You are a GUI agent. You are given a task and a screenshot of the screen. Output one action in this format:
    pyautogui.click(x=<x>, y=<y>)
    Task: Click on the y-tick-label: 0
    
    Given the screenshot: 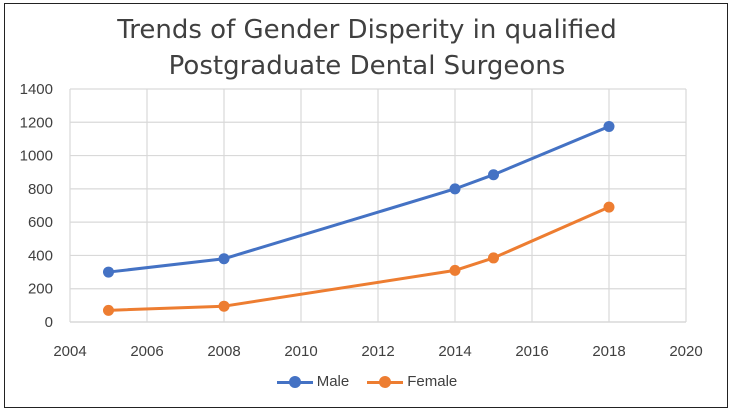 What is the action you would take?
    pyautogui.click(x=49, y=322)
    